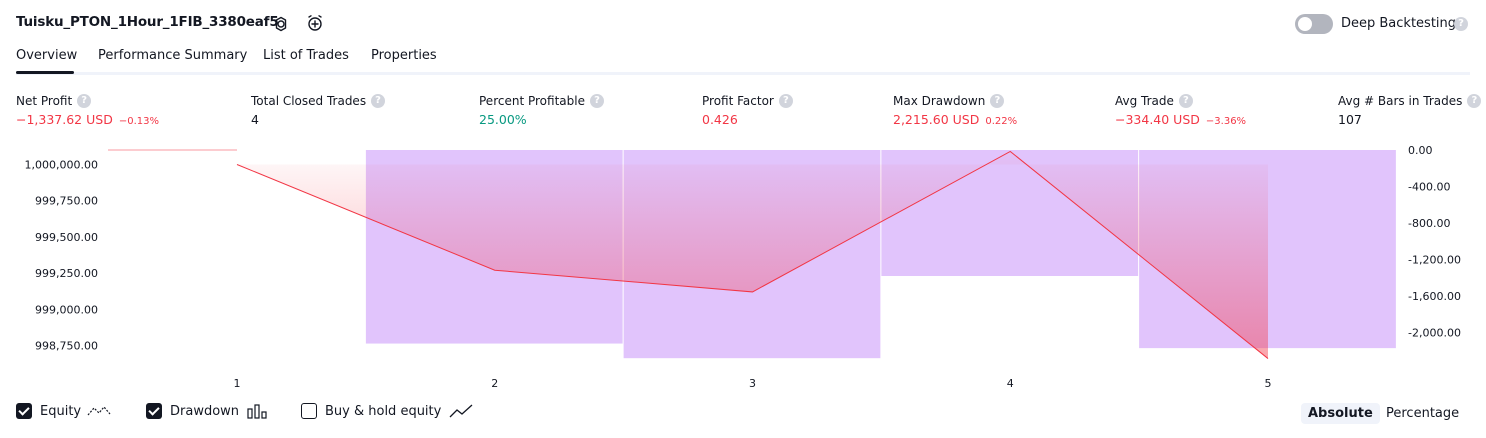  I want to click on legend-label: Buy & hold equity, so click(383, 411).